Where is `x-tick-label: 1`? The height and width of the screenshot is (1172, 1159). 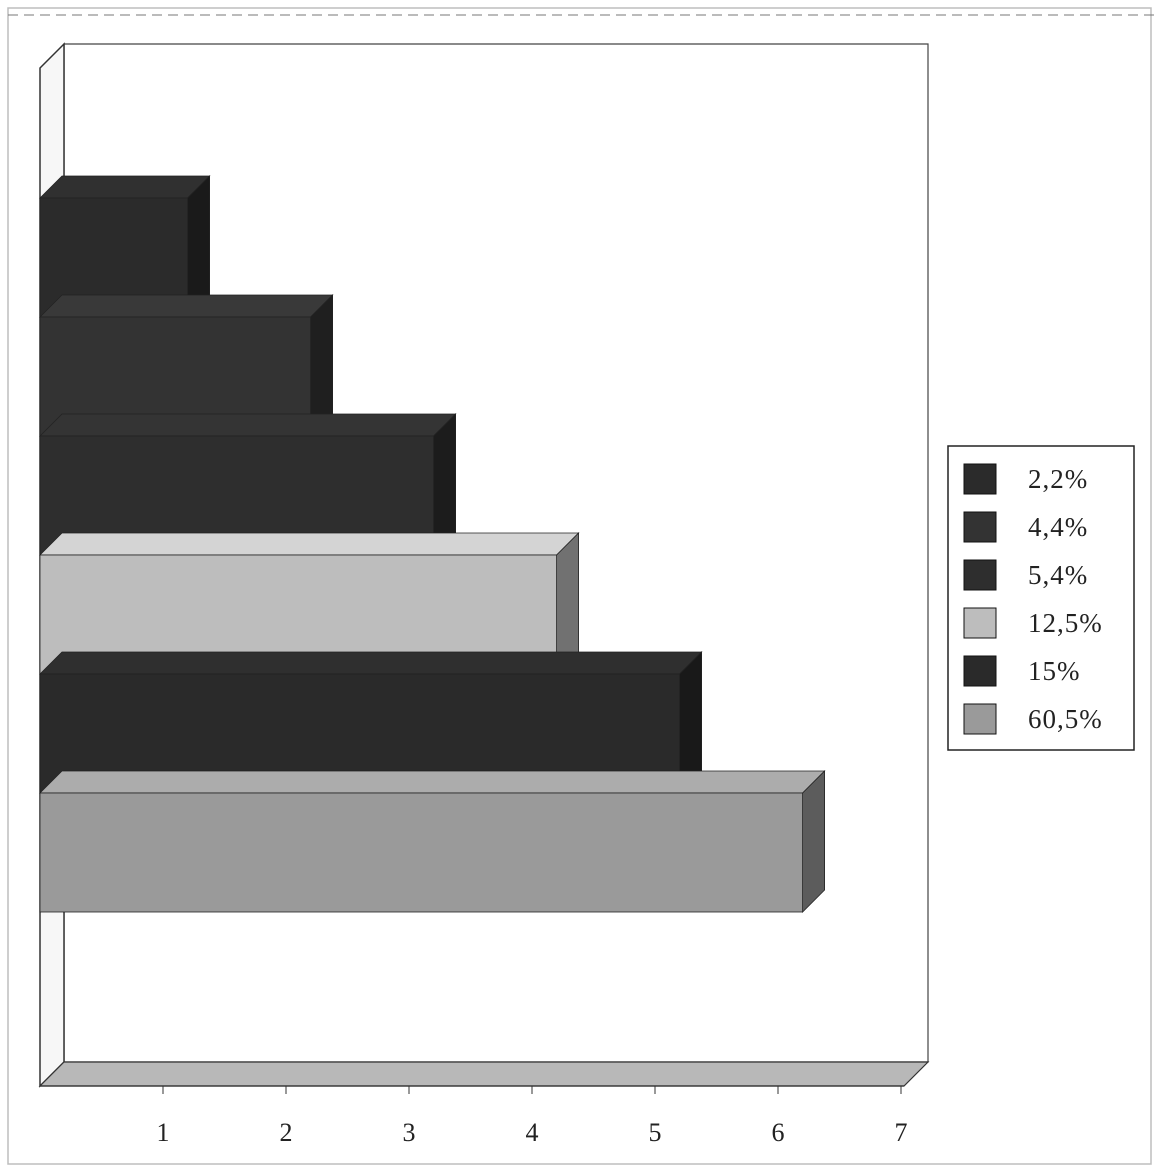
x-tick-label: 1 is located at coordinates (163, 1132).